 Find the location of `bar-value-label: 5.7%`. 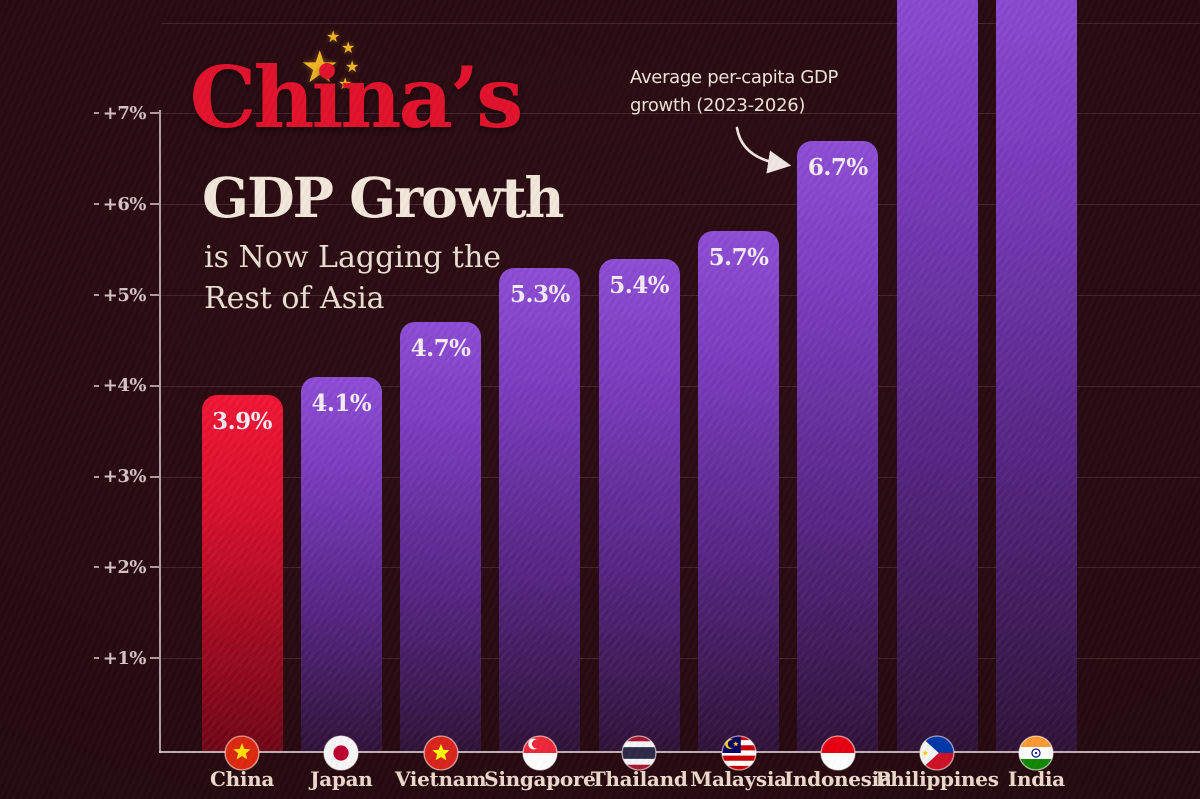

bar-value-label: 5.7% is located at coordinates (738, 258).